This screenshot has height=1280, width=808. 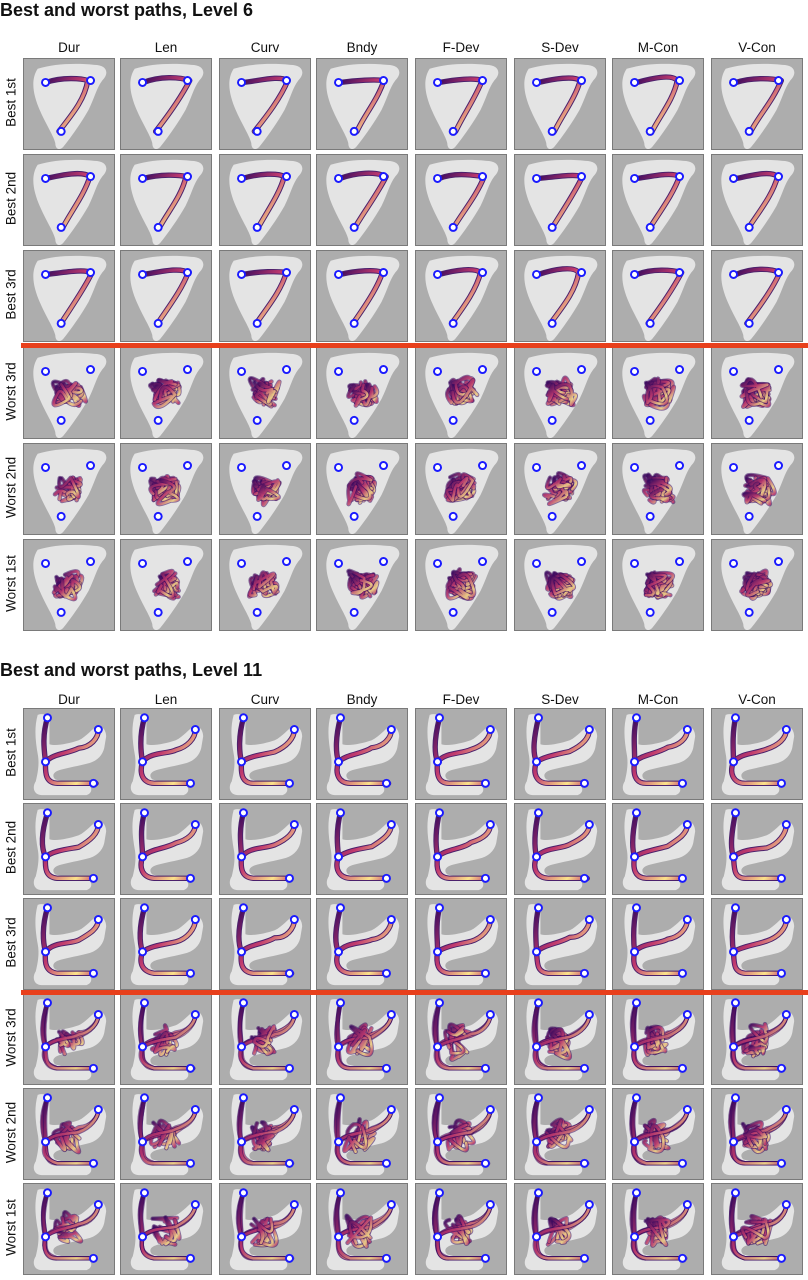 I want to click on row-label: Best 1st, so click(x=11, y=102).